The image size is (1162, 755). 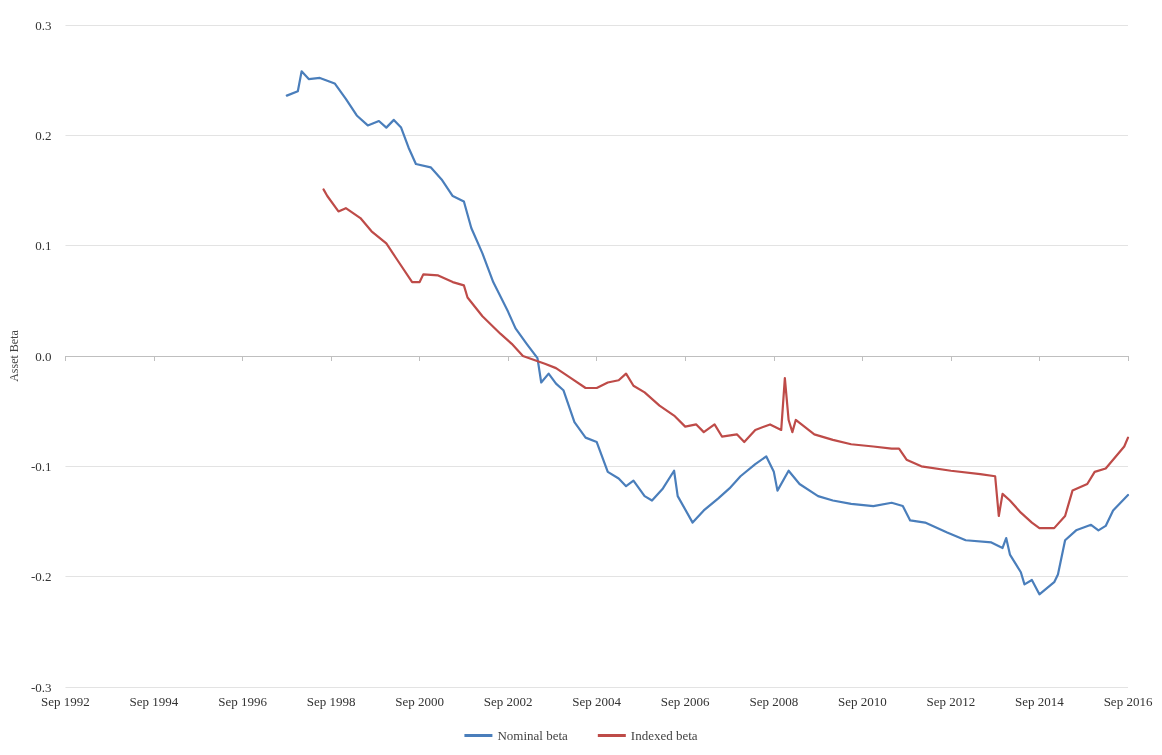 What do you see at coordinates (331, 701) in the screenshot?
I see `x-tick-label: Sep 1998` at bounding box center [331, 701].